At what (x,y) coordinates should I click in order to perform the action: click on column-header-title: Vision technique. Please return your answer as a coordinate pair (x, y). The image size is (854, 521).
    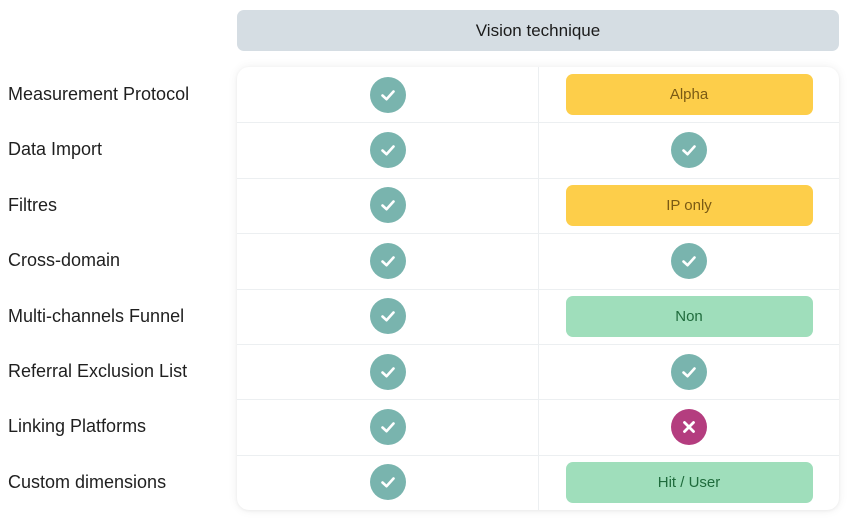
    Looking at the image, I should click on (538, 30).